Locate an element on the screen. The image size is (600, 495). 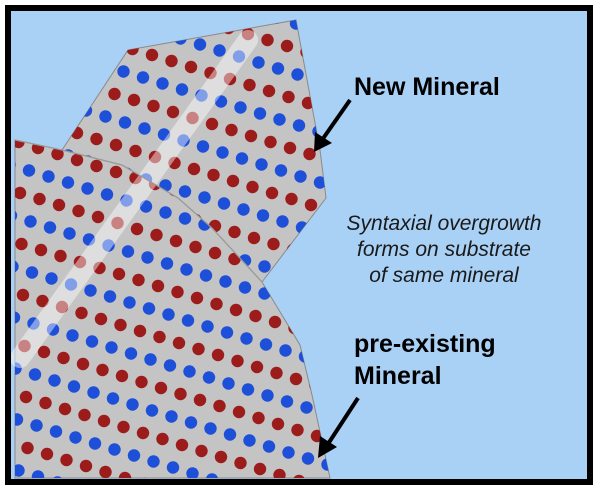
caption-line-1: Syntaxial overgrowth is located at coordinates (444, 223).